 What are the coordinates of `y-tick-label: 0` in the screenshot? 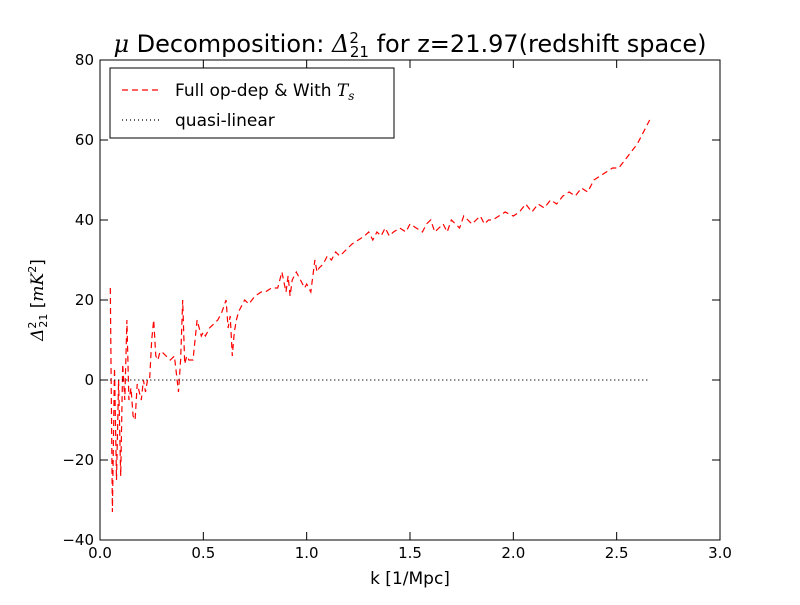 It's located at (89, 380).